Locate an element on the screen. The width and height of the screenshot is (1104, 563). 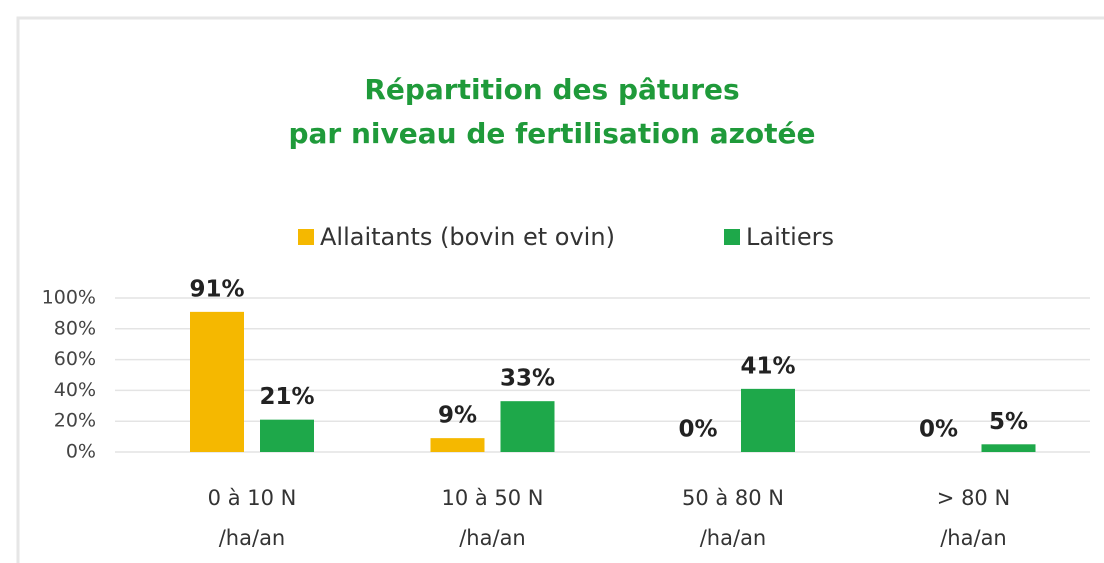
y-tick-label: 40% is located at coordinates (75, 390).